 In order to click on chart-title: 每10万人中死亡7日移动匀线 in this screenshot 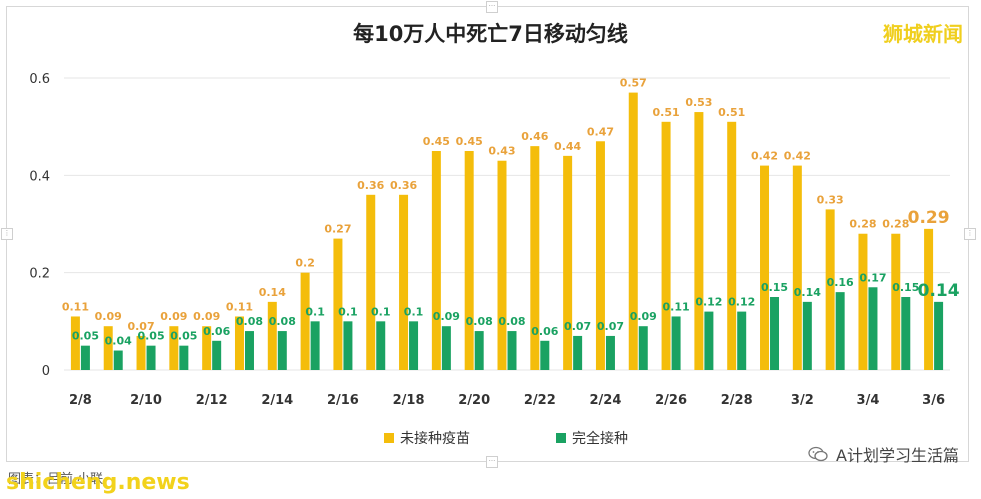, I will do `click(490, 34)`.